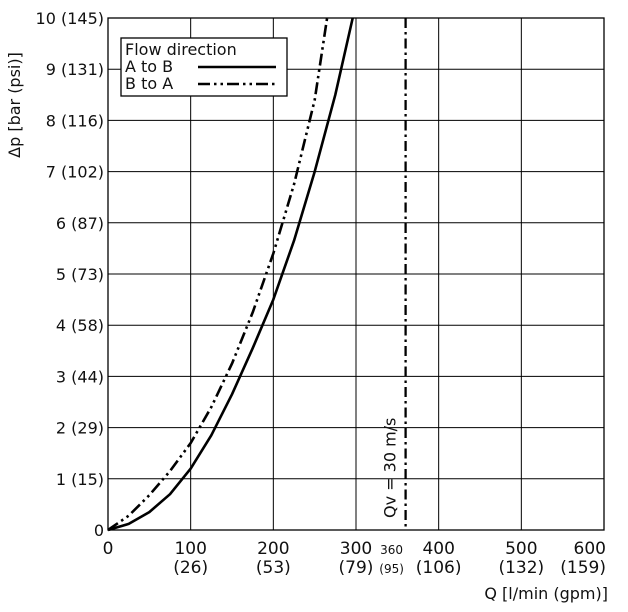  I want to click on y-tick-label: 4 (58), so click(80, 325).